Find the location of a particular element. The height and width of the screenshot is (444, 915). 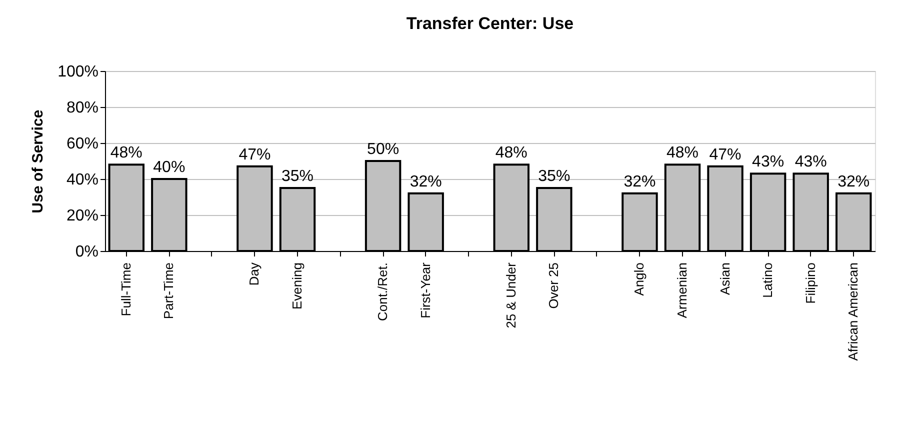

x-tick-label: Latino is located at coordinates (768, 280).